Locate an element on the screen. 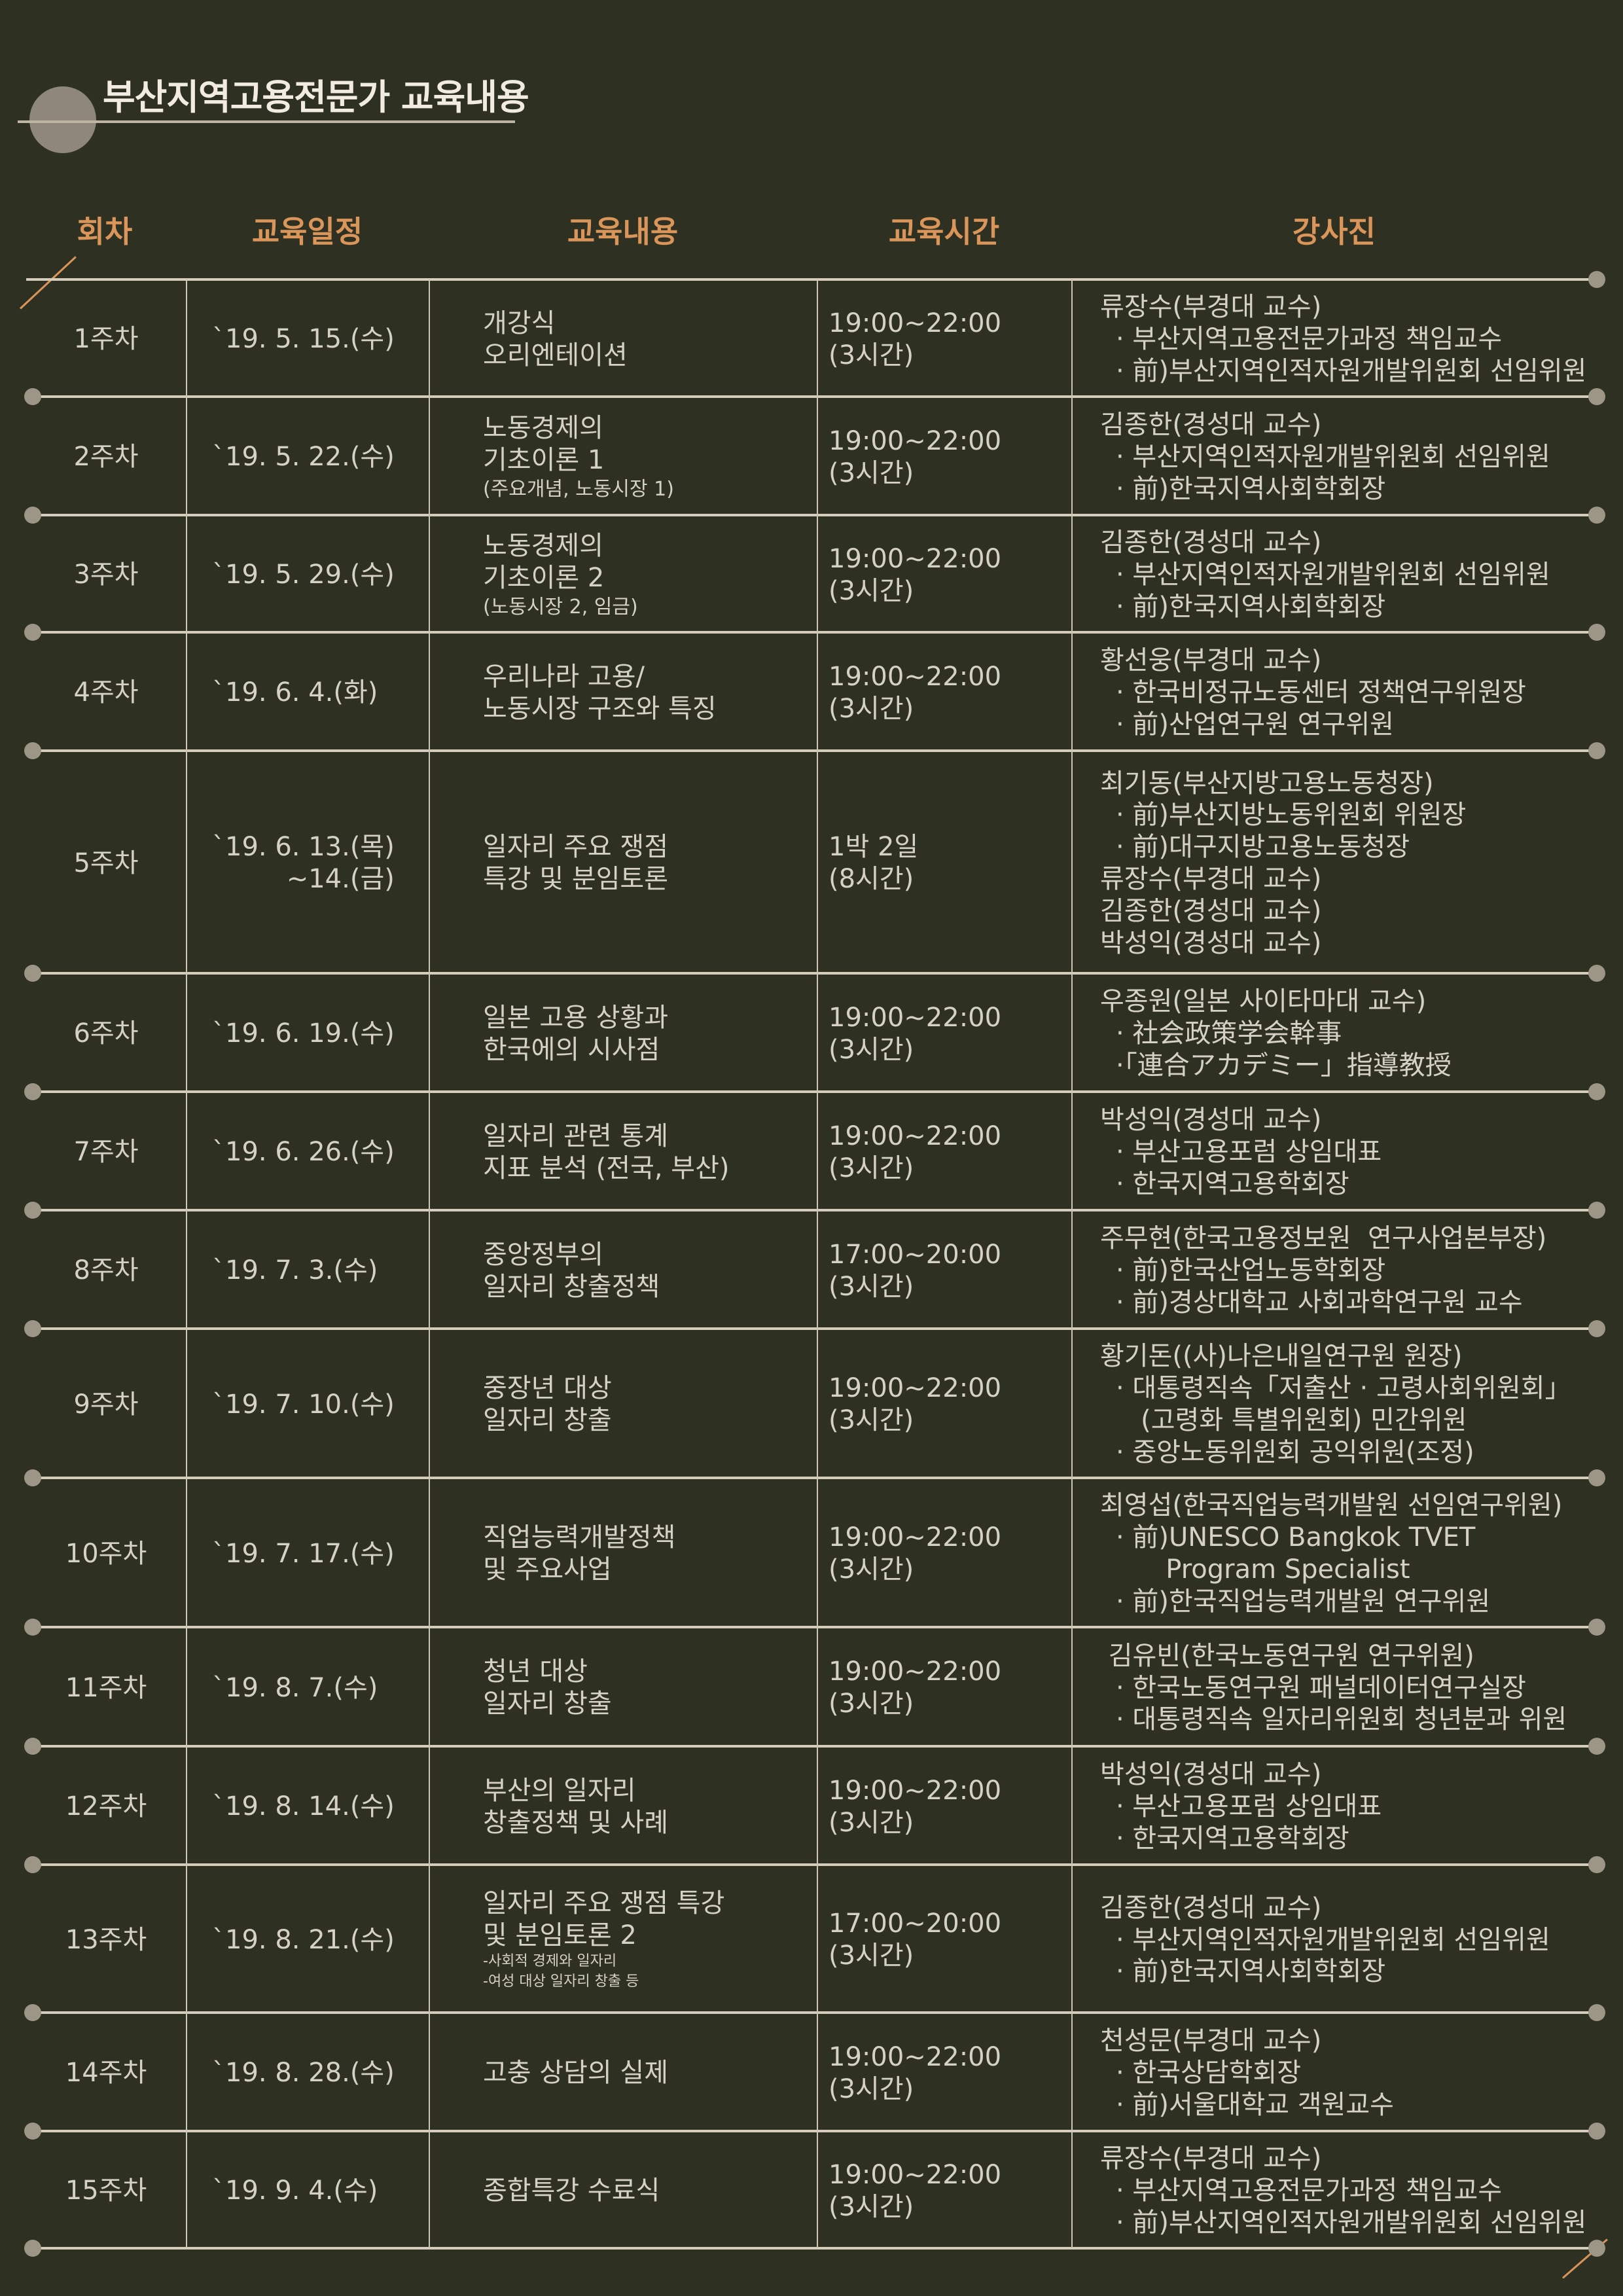  content-line: 및 분임토론 2 is located at coordinates (560, 1935).